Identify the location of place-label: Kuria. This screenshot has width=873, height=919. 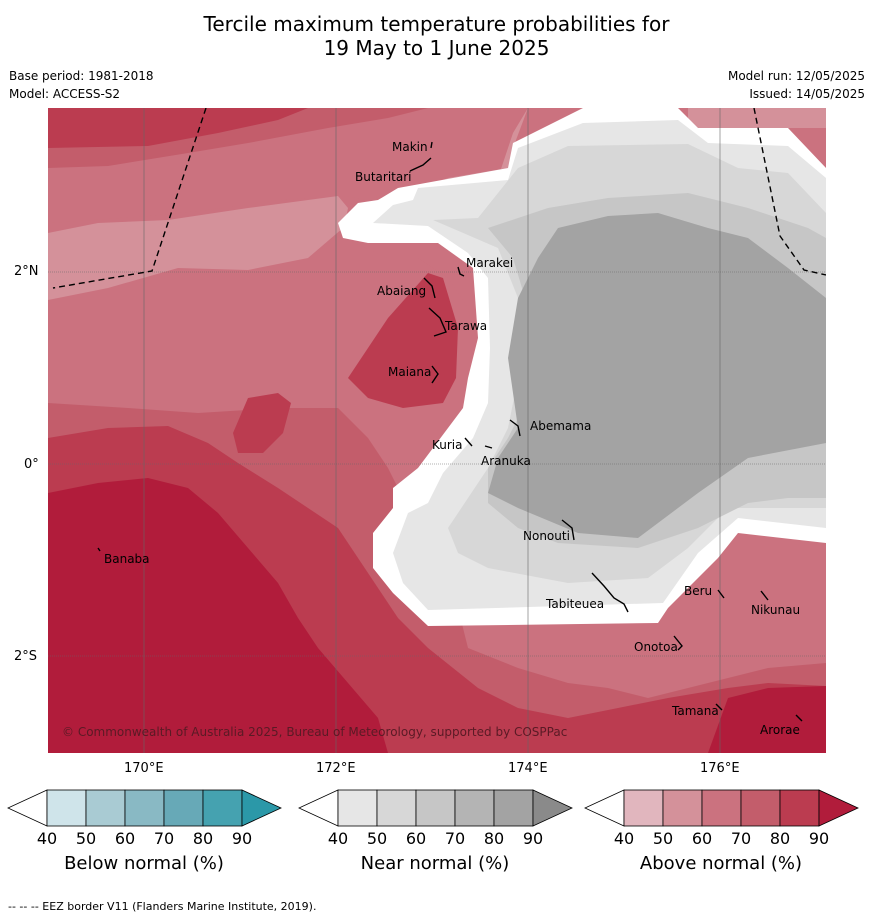
(447, 445).